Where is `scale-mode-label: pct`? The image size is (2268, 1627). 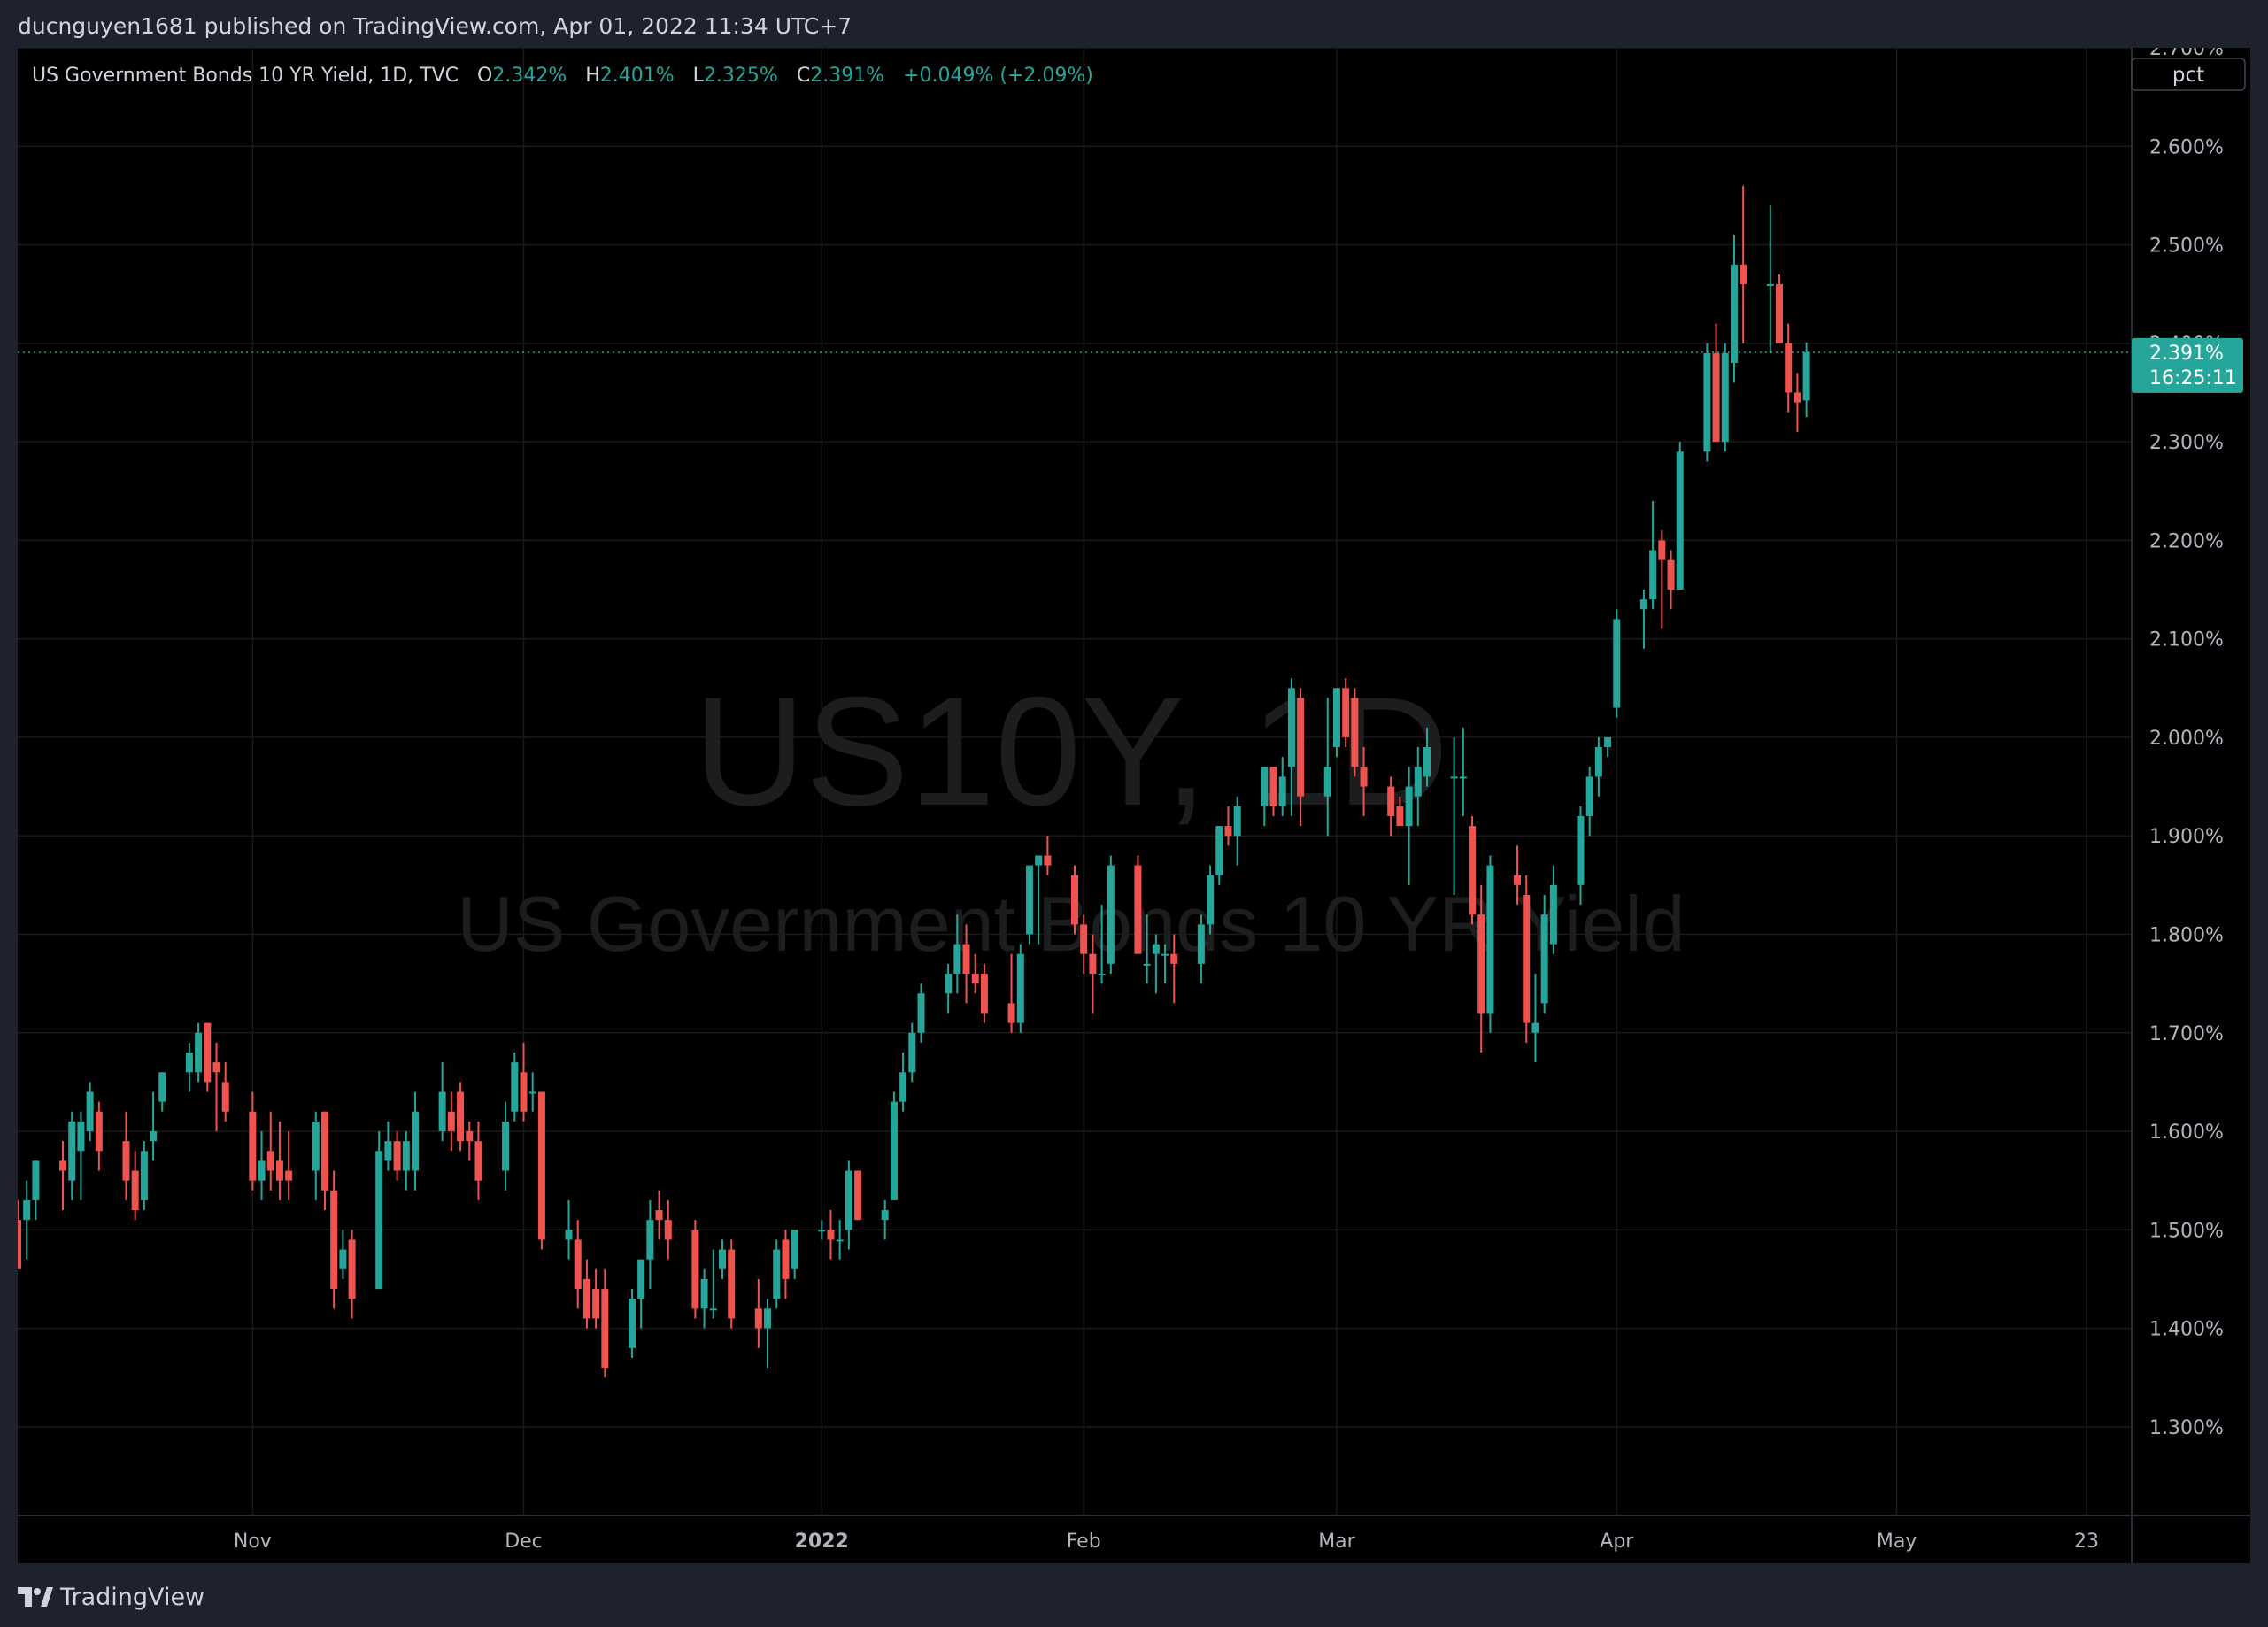
scale-mode-label: pct is located at coordinates (2188, 75).